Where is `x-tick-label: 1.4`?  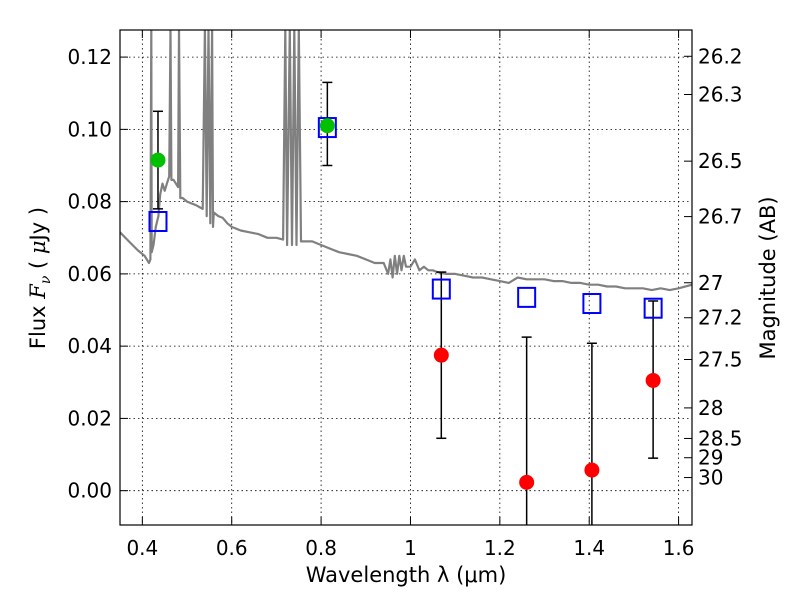 x-tick-label: 1.4 is located at coordinates (589, 548).